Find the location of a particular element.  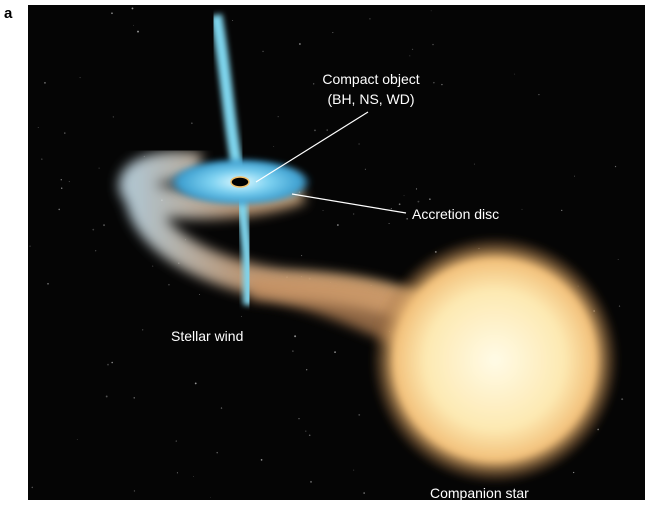

annotation: (BH, NS, WD) is located at coordinates (370, 99).